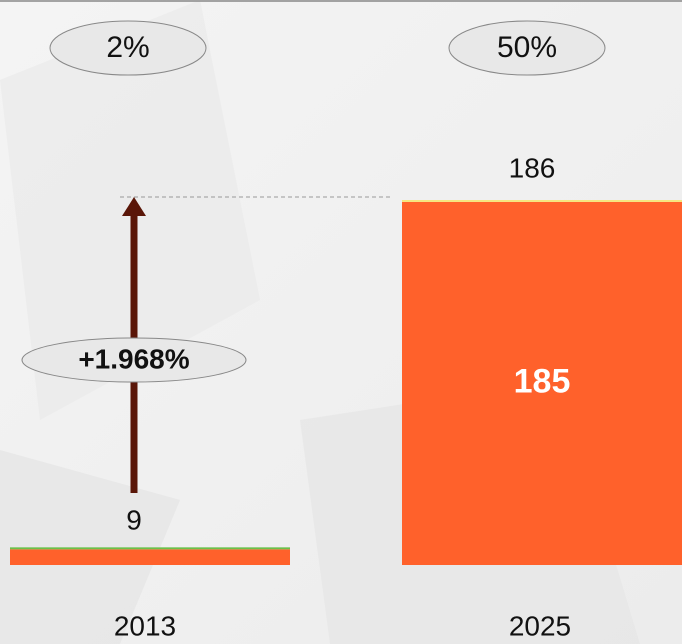  I want to click on total-label: 186, so click(532, 167).